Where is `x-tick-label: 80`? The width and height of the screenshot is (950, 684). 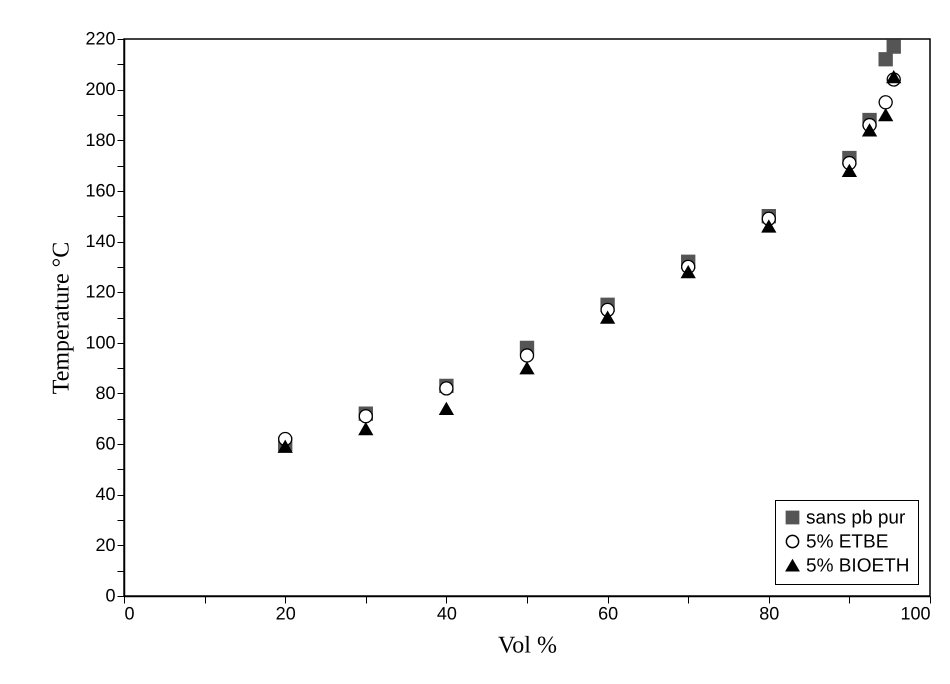 x-tick-label: 80 is located at coordinates (769, 614).